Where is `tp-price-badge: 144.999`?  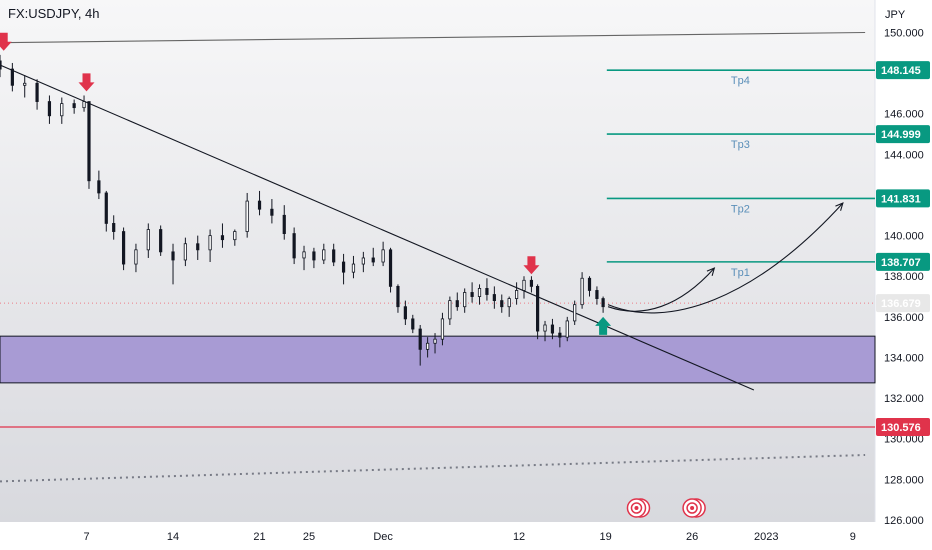
tp-price-badge: 144.999 is located at coordinates (901, 135).